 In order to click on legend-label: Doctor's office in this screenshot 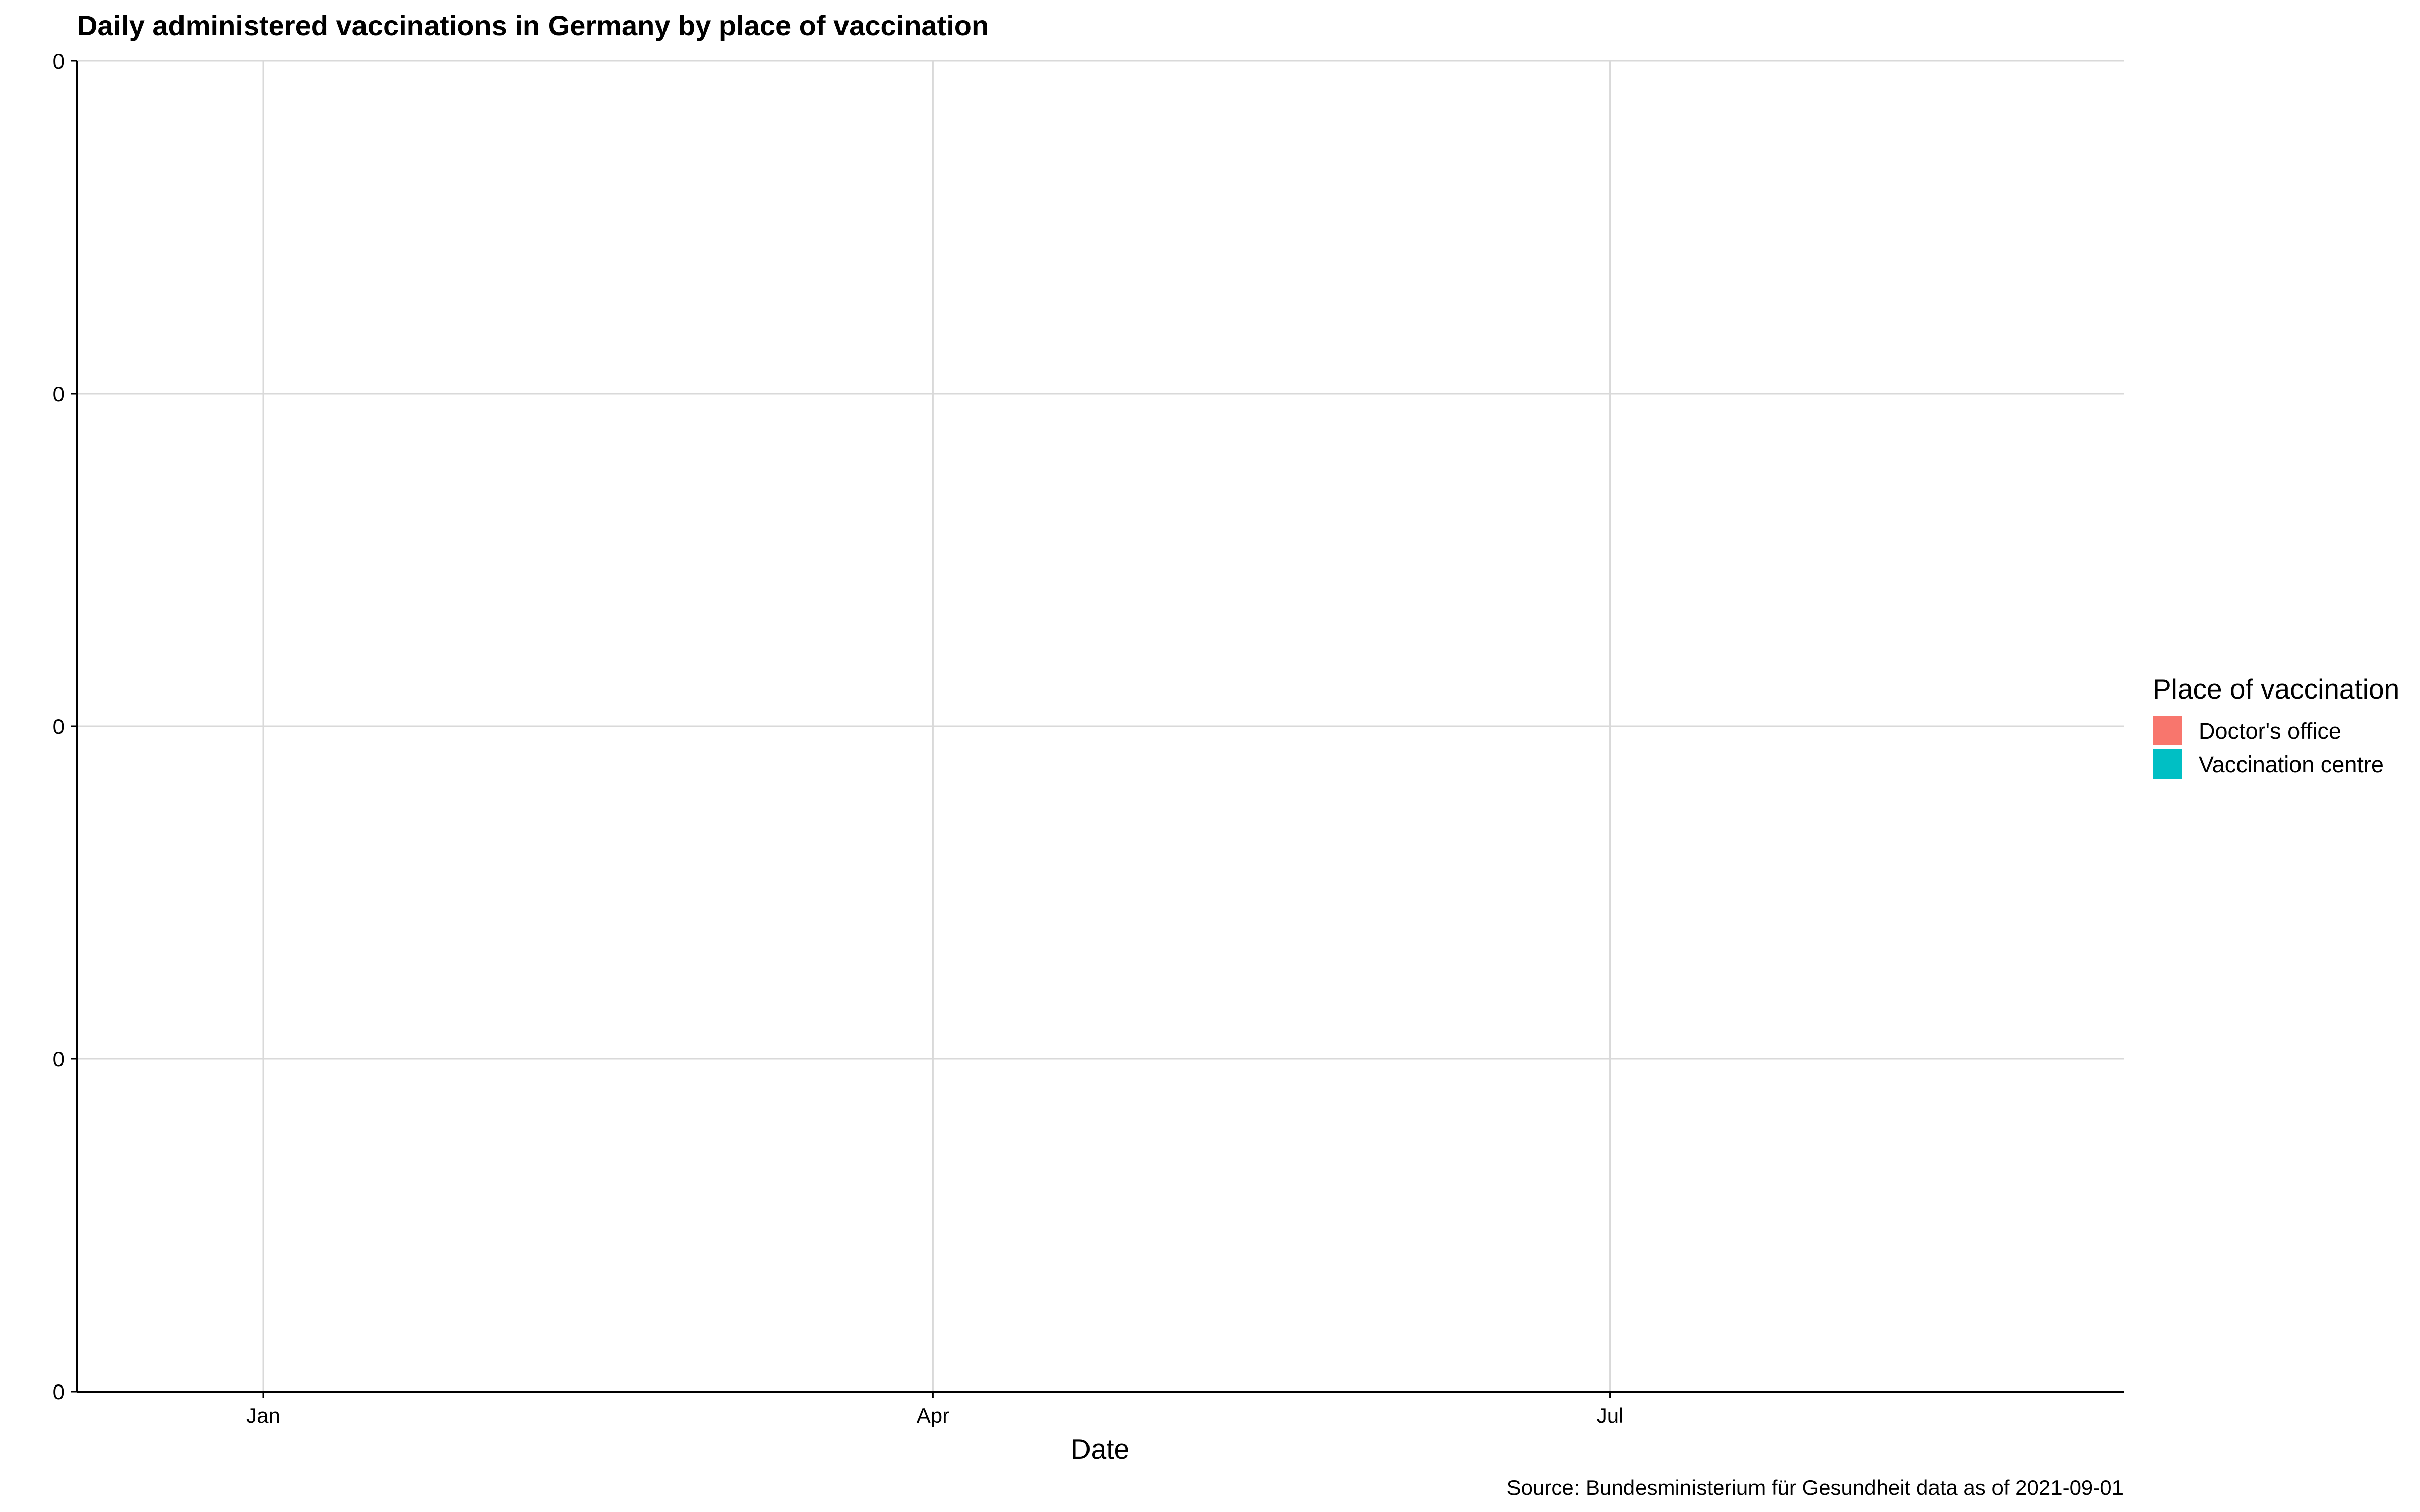, I will do `click(2270, 731)`.